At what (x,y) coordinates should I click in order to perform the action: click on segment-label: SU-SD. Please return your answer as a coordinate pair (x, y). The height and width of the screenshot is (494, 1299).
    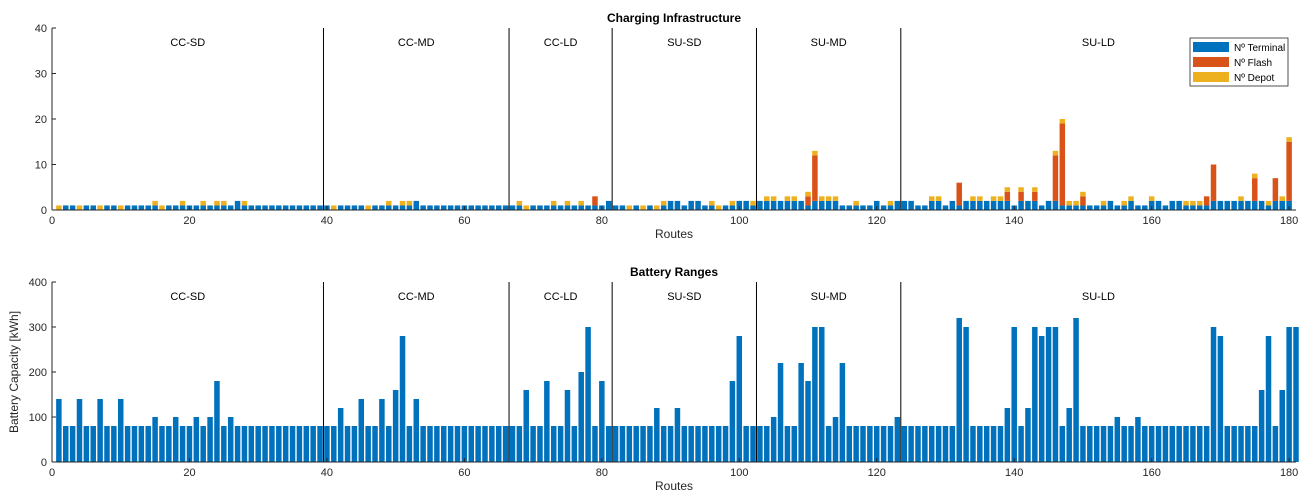
    Looking at the image, I should click on (684, 43).